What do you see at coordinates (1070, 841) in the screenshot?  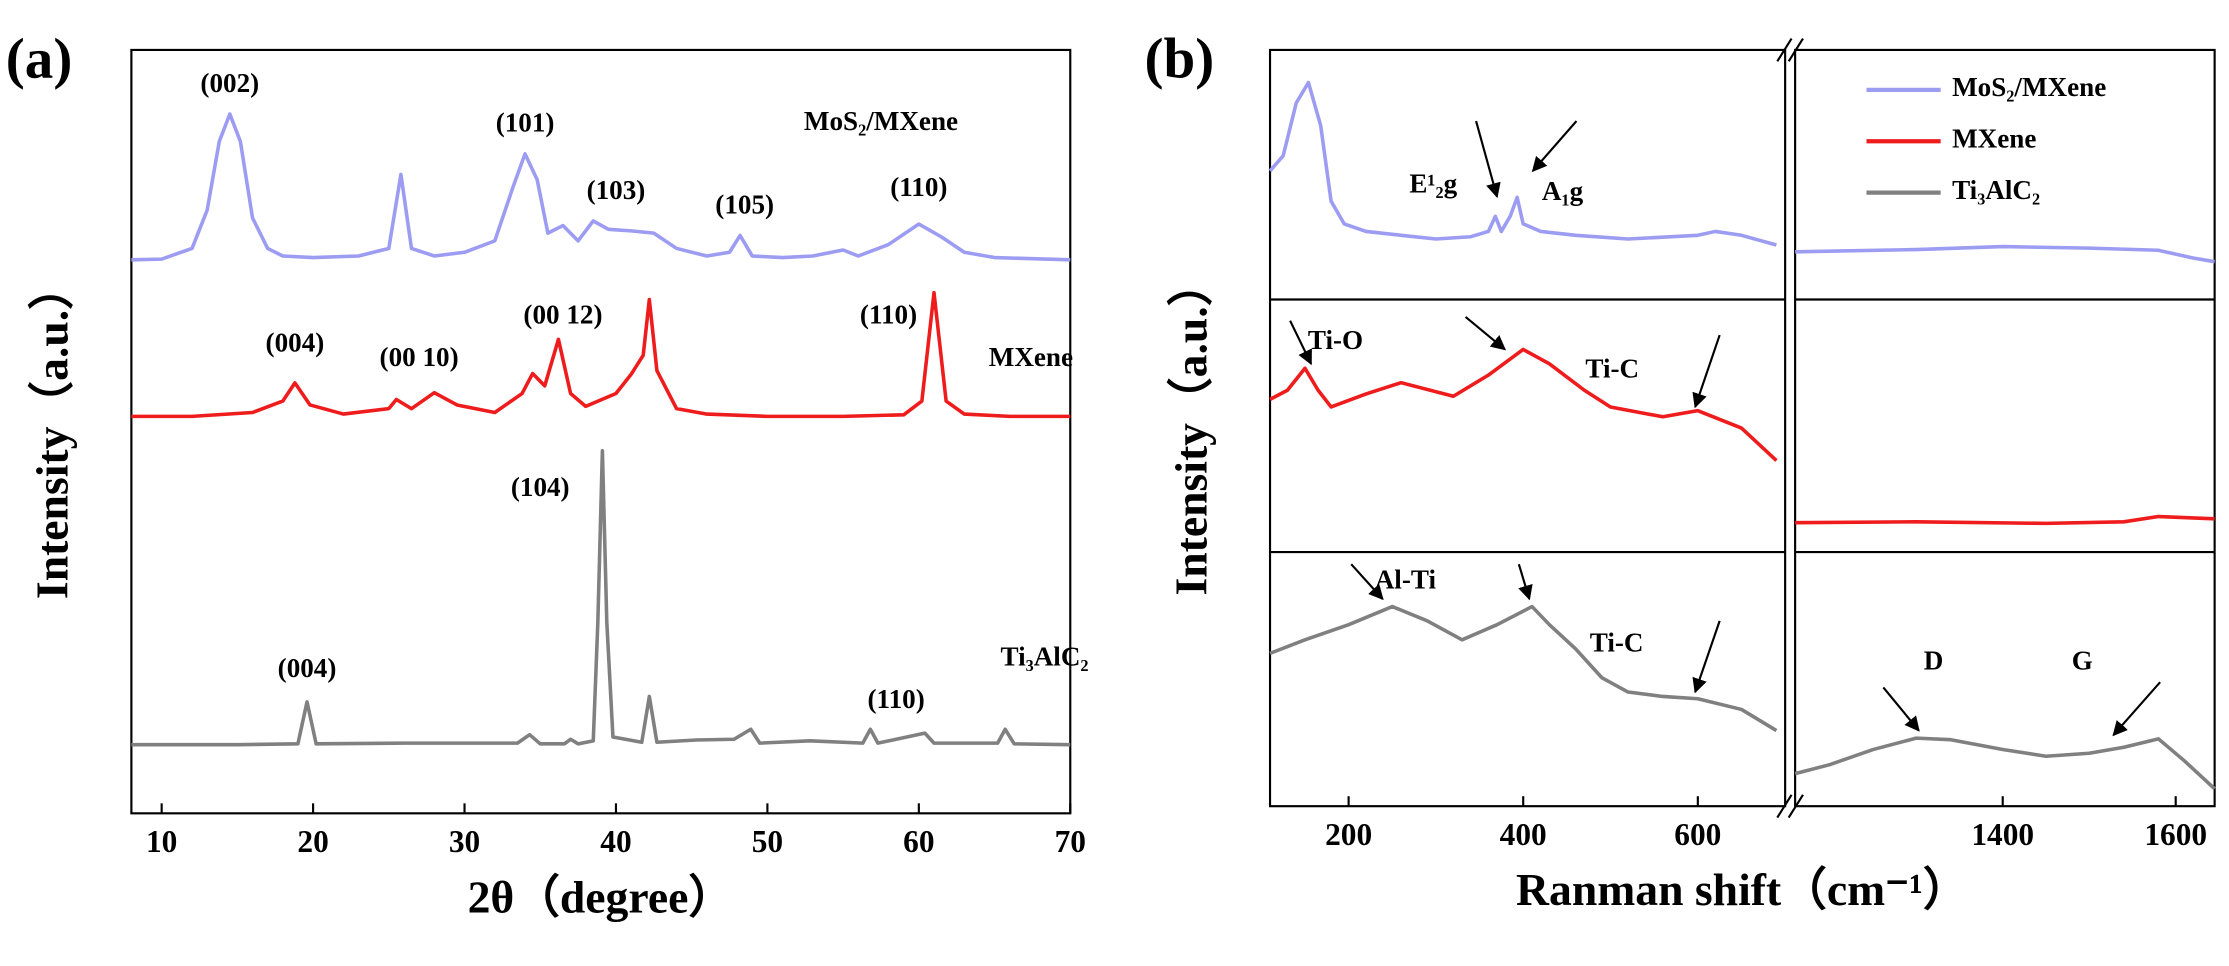 I see `x-tick-label: 70` at bounding box center [1070, 841].